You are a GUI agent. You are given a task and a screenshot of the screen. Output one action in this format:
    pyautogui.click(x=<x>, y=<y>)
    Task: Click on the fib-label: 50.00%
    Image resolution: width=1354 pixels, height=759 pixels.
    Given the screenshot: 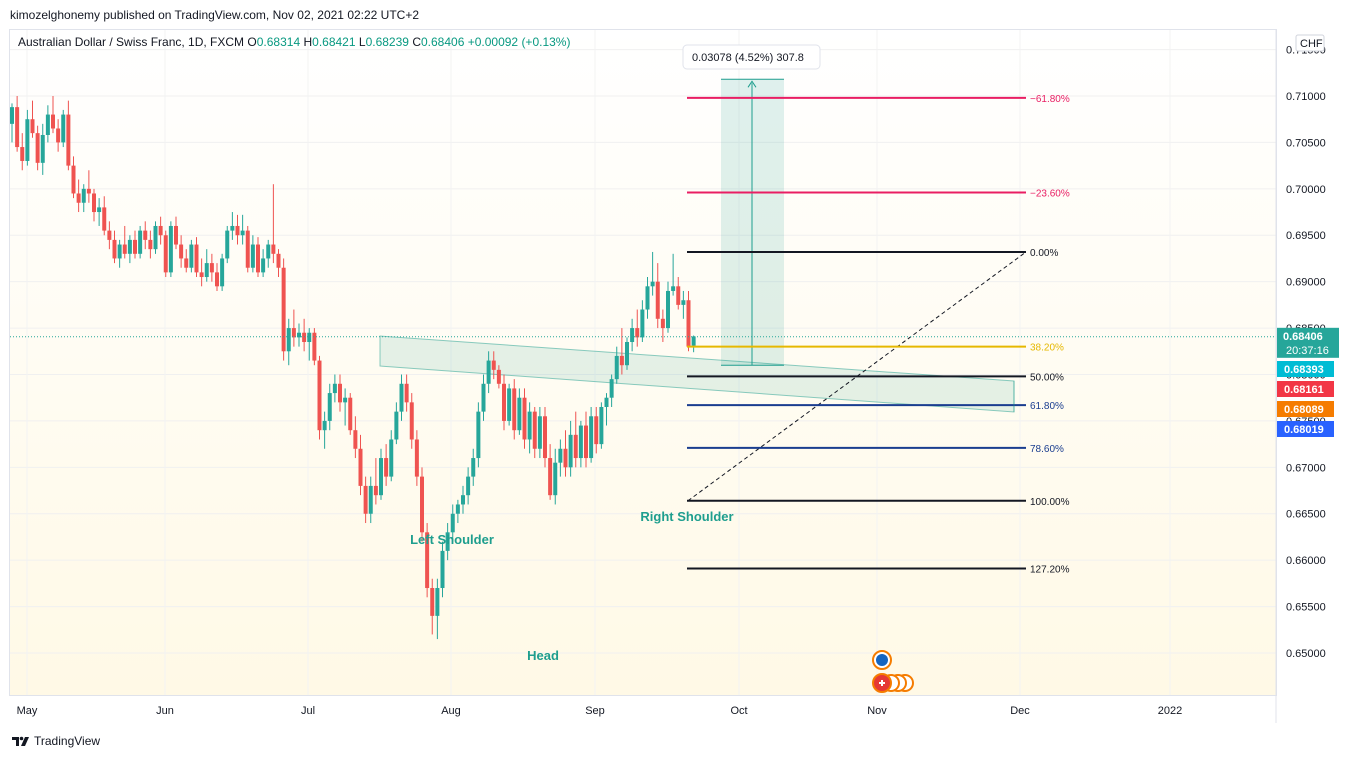 What is the action you would take?
    pyautogui.click(x=1047, y=377)
    